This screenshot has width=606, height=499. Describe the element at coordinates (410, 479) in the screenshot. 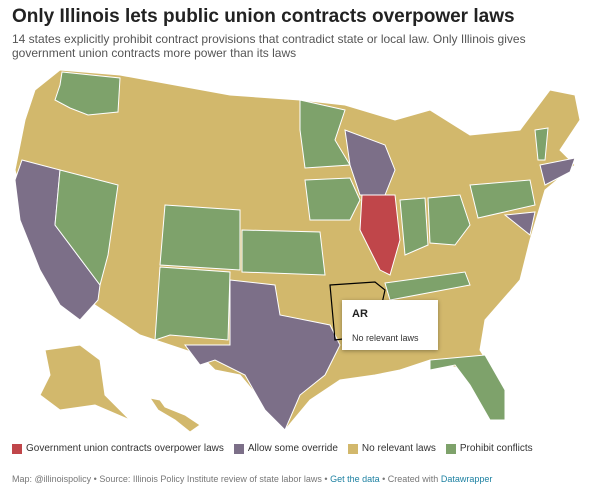

I see `created: • Created with` at that location.